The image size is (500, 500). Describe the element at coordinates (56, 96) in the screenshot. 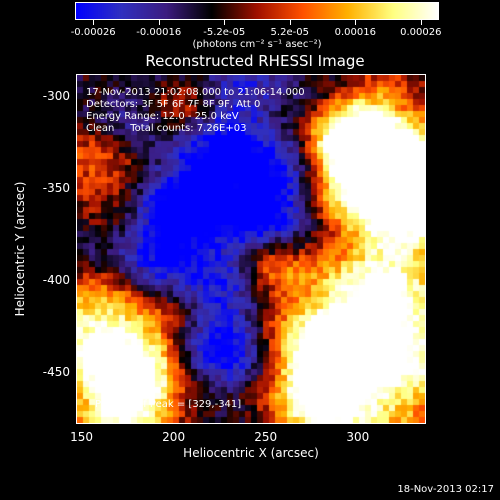

I see `y-tick-label: -300` at that location.